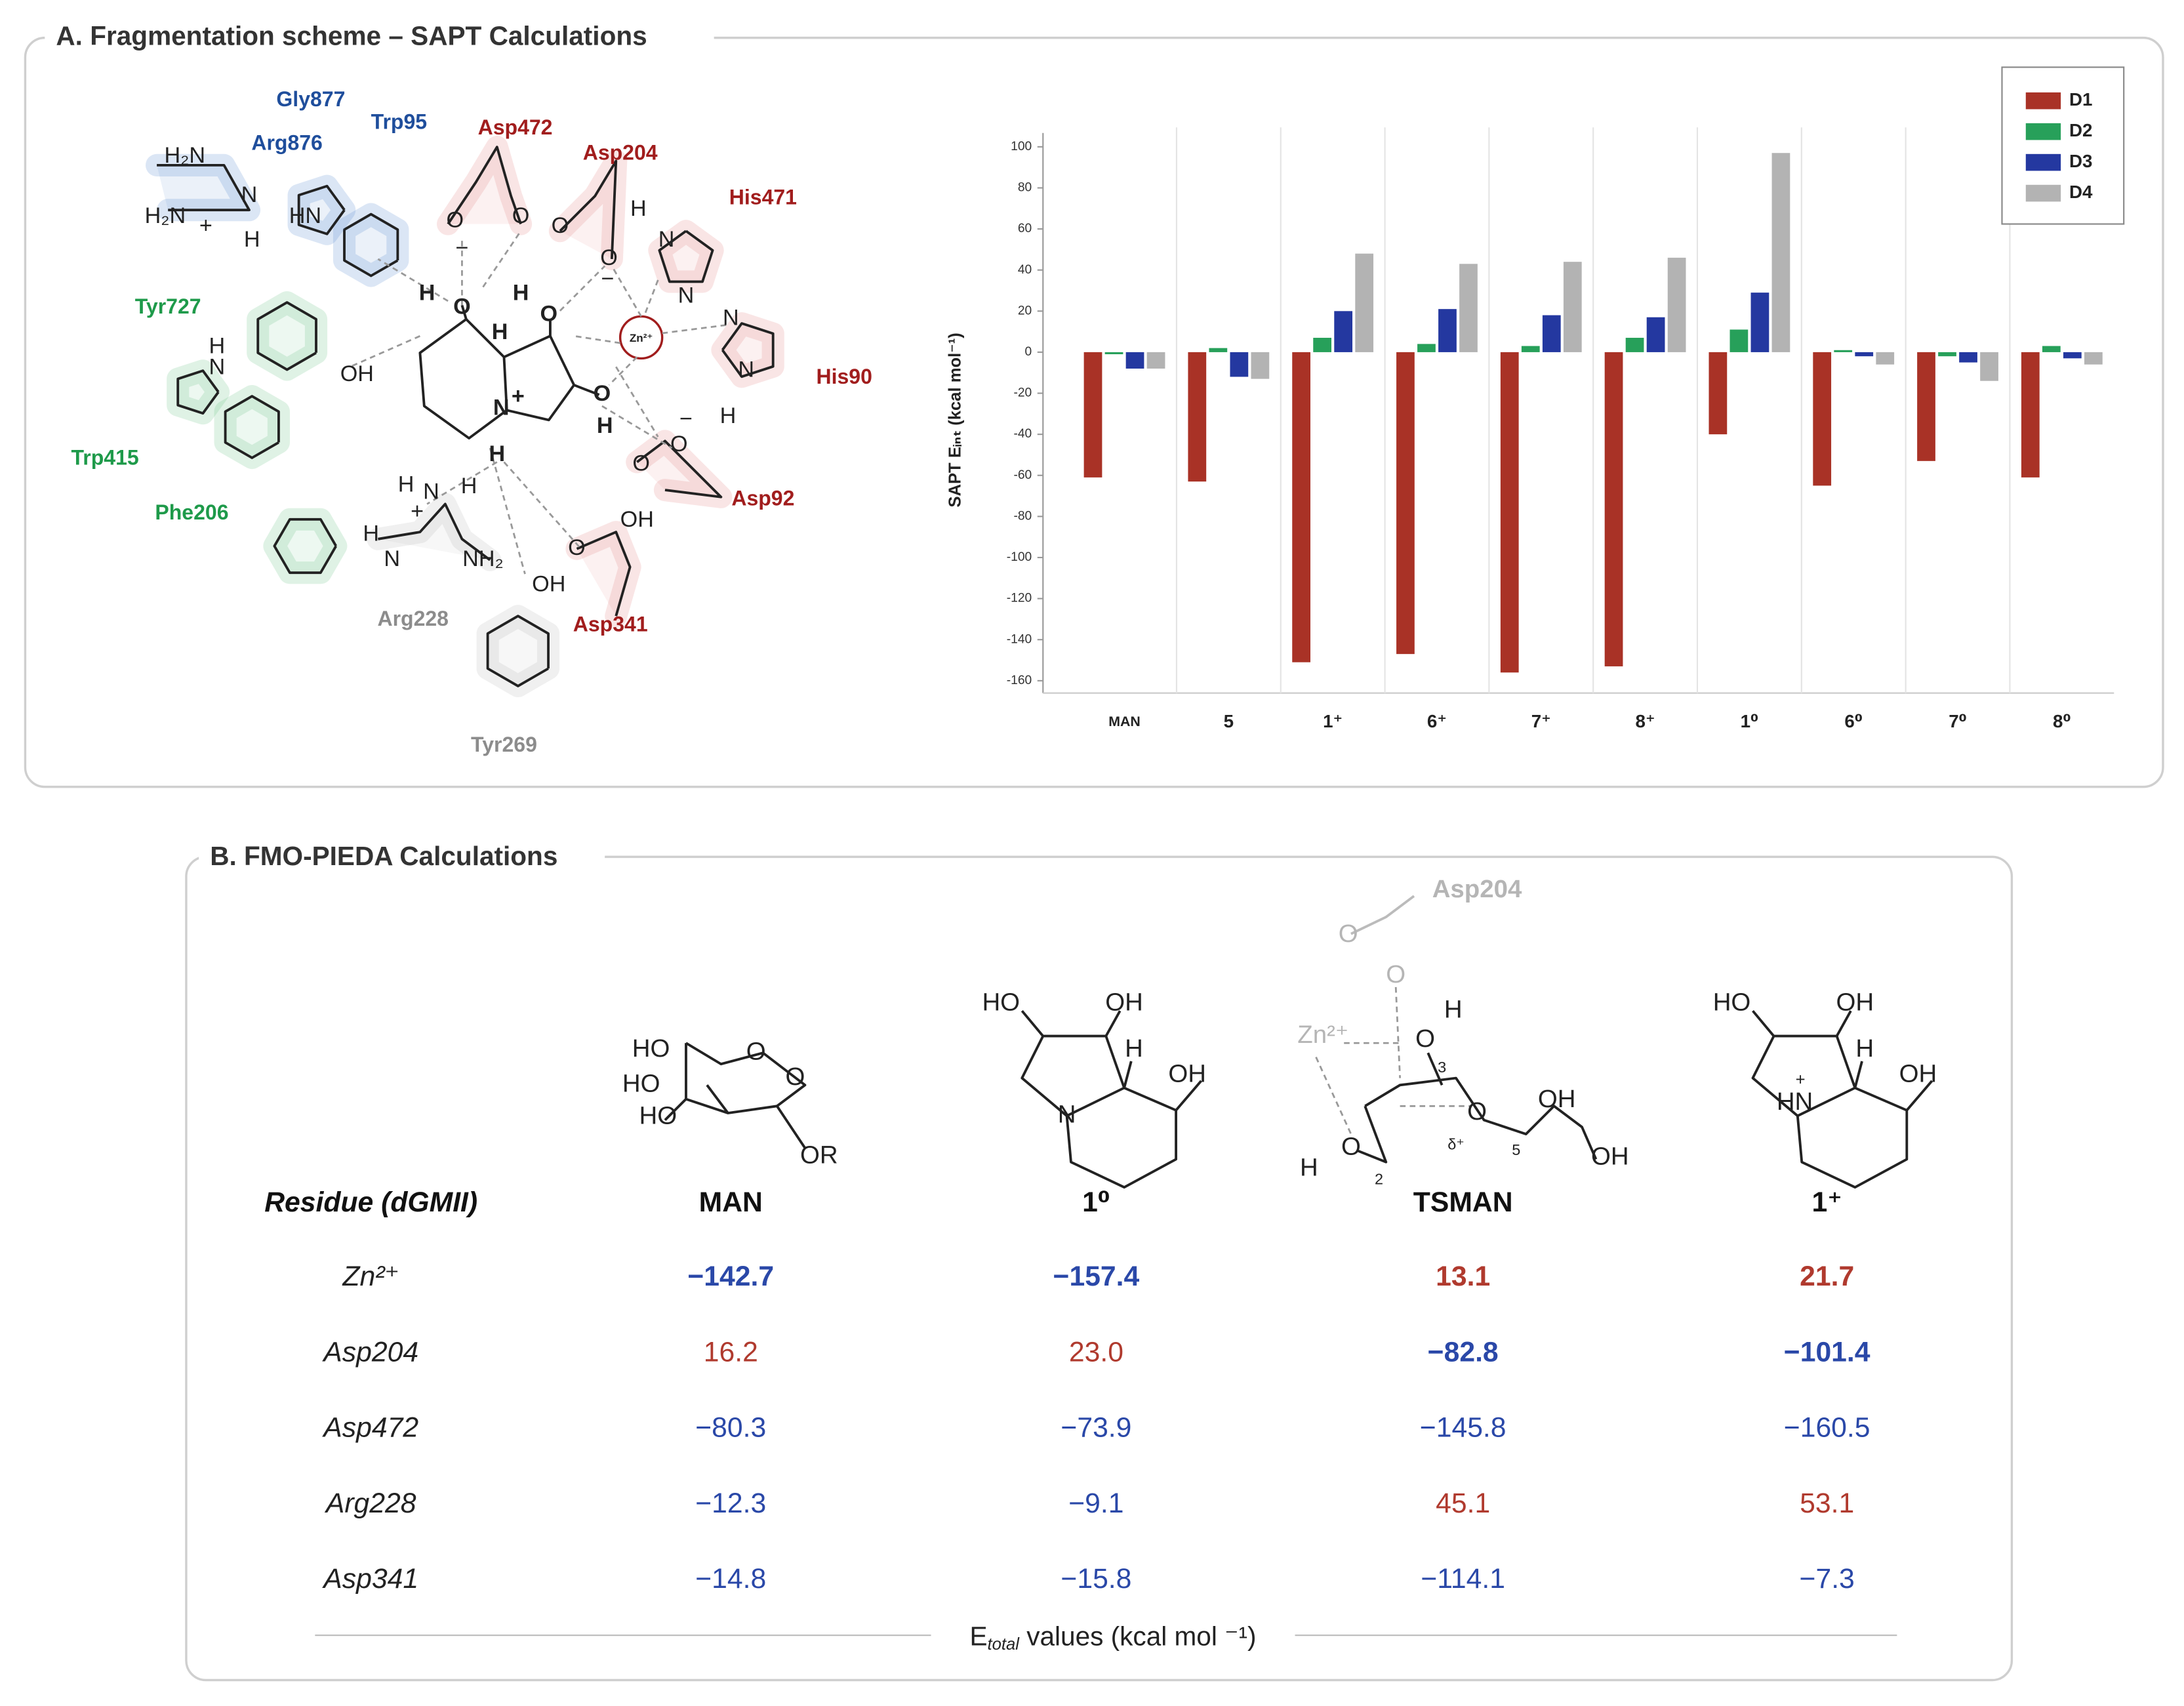  What do you see at coordinates (1541, 721) in the screenshot?
I see `x-tick-label: 7⁺` at bounding box center [1541, 721].